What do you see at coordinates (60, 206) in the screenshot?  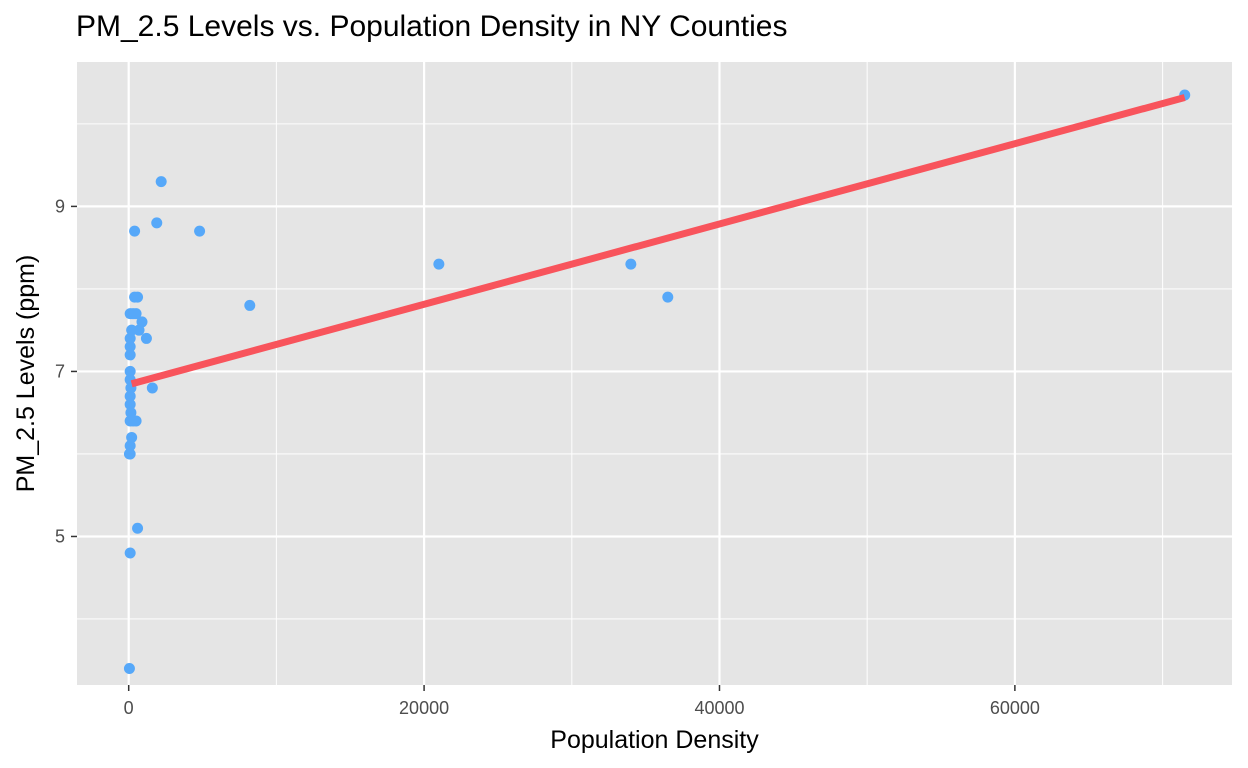 I see `y-tick-label: 9` at bounding box center [60, 206].